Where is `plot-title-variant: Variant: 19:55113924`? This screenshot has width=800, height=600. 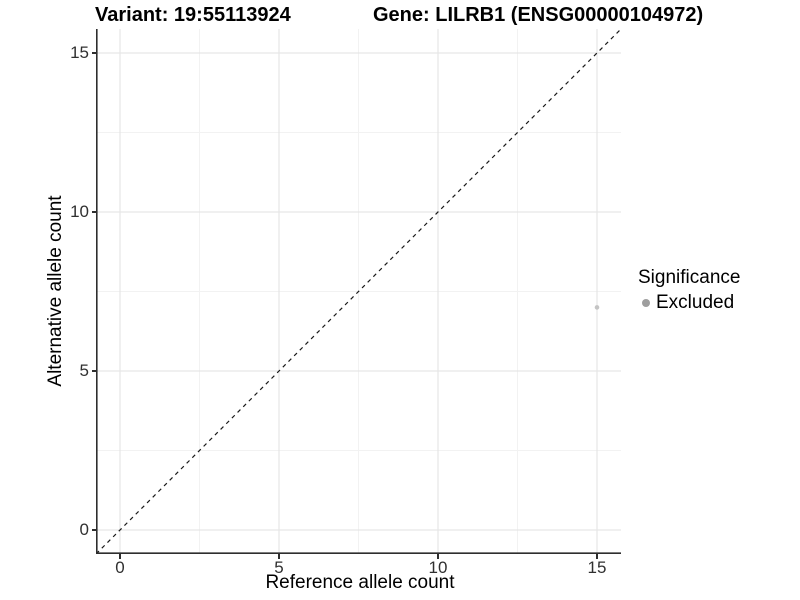 plot-title-variant: Variant: 19:55113924 is located at coordinates (193, 15).